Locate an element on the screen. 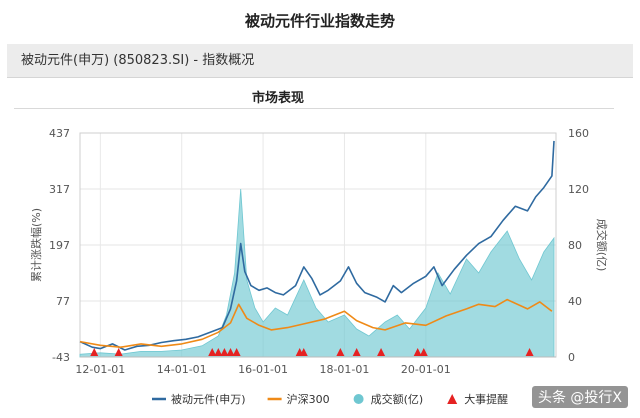 The height and width of the screenshot is (418, 640). x-tick-label: 20-01-01 is located at coordinates (426, 369).